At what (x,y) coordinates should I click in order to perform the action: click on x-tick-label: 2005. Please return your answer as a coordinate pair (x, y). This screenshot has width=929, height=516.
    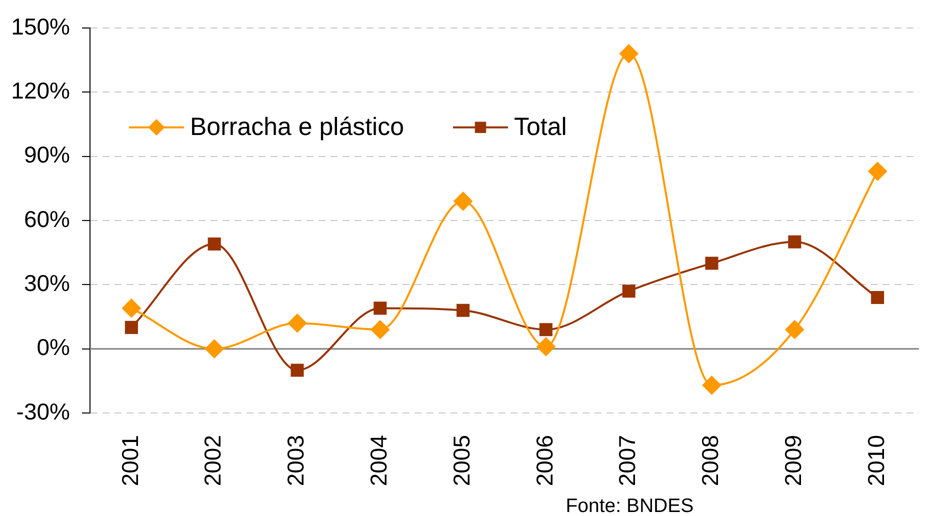
    Looking at the image, I should click on (461, 460).